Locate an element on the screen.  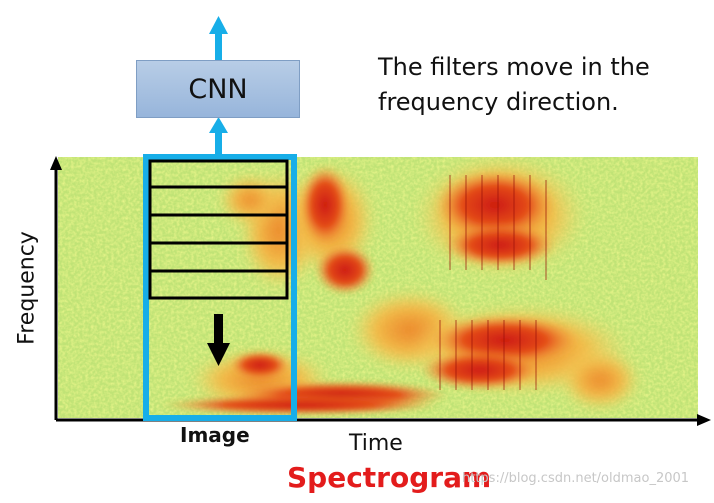
image-label: Image is located at coordinates (215, 435).